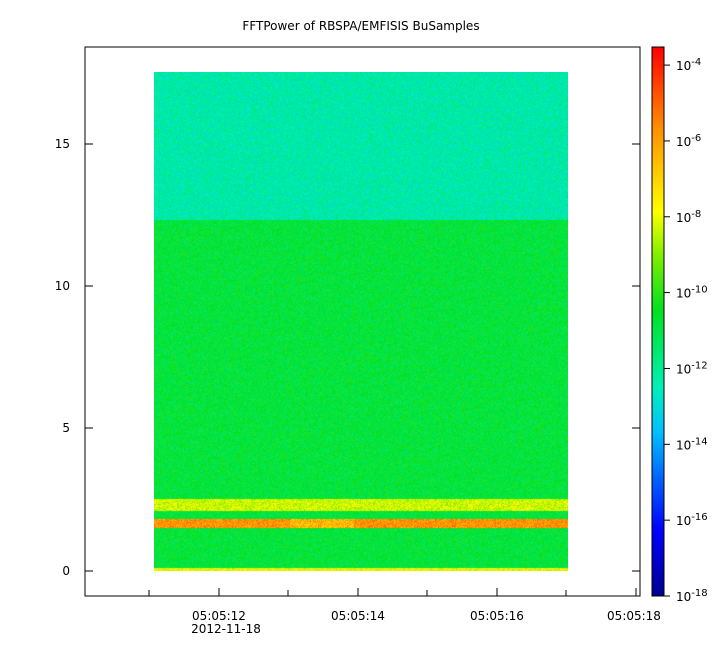 This screenshot has height=656, width=724. What do you see at coordinates (360, 26) in the screenshot?
I see `chart-title: FFTPower of RBSPA/EMFISIS BuSamples` at bounding box center [360, 26].